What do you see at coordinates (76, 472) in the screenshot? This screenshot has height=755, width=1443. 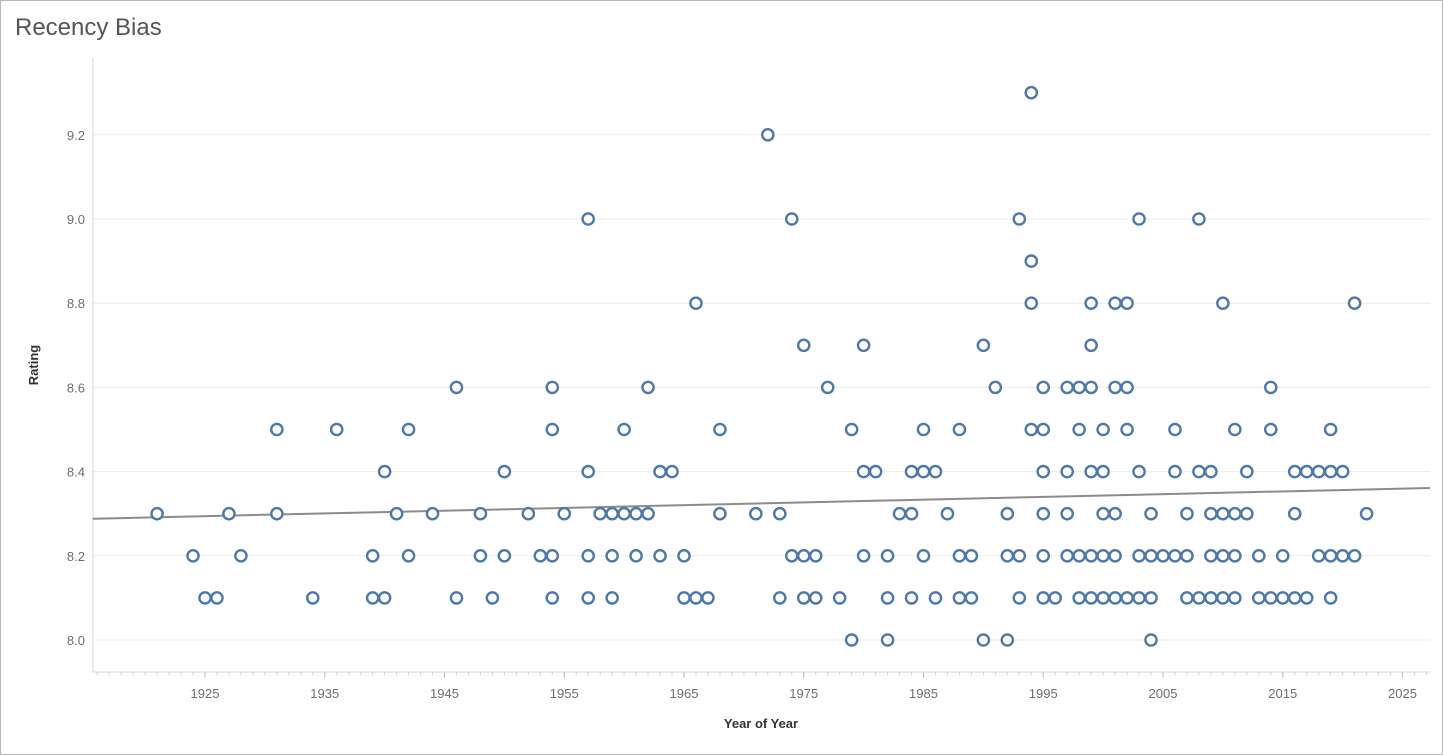 I see `y-tick-label: 8.4` at bounding box center [76, 472].